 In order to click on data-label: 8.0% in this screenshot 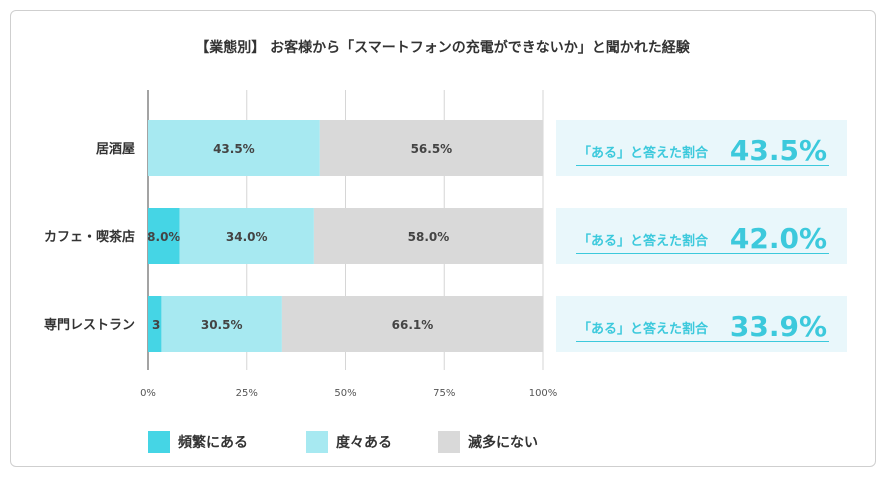, I will do `click(163, 237)`.